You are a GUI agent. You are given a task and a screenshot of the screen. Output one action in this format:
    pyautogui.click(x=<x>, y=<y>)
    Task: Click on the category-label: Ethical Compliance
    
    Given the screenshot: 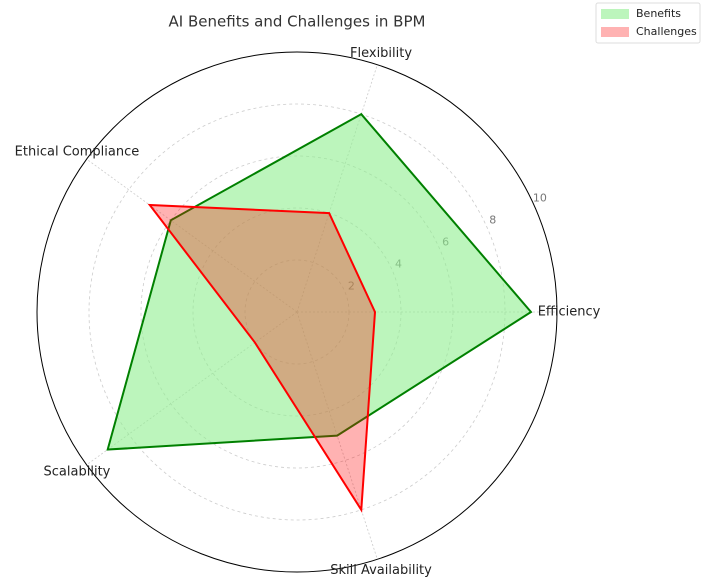 What is the action you would take?
    pyautogui.click(x=77, y=152)
    